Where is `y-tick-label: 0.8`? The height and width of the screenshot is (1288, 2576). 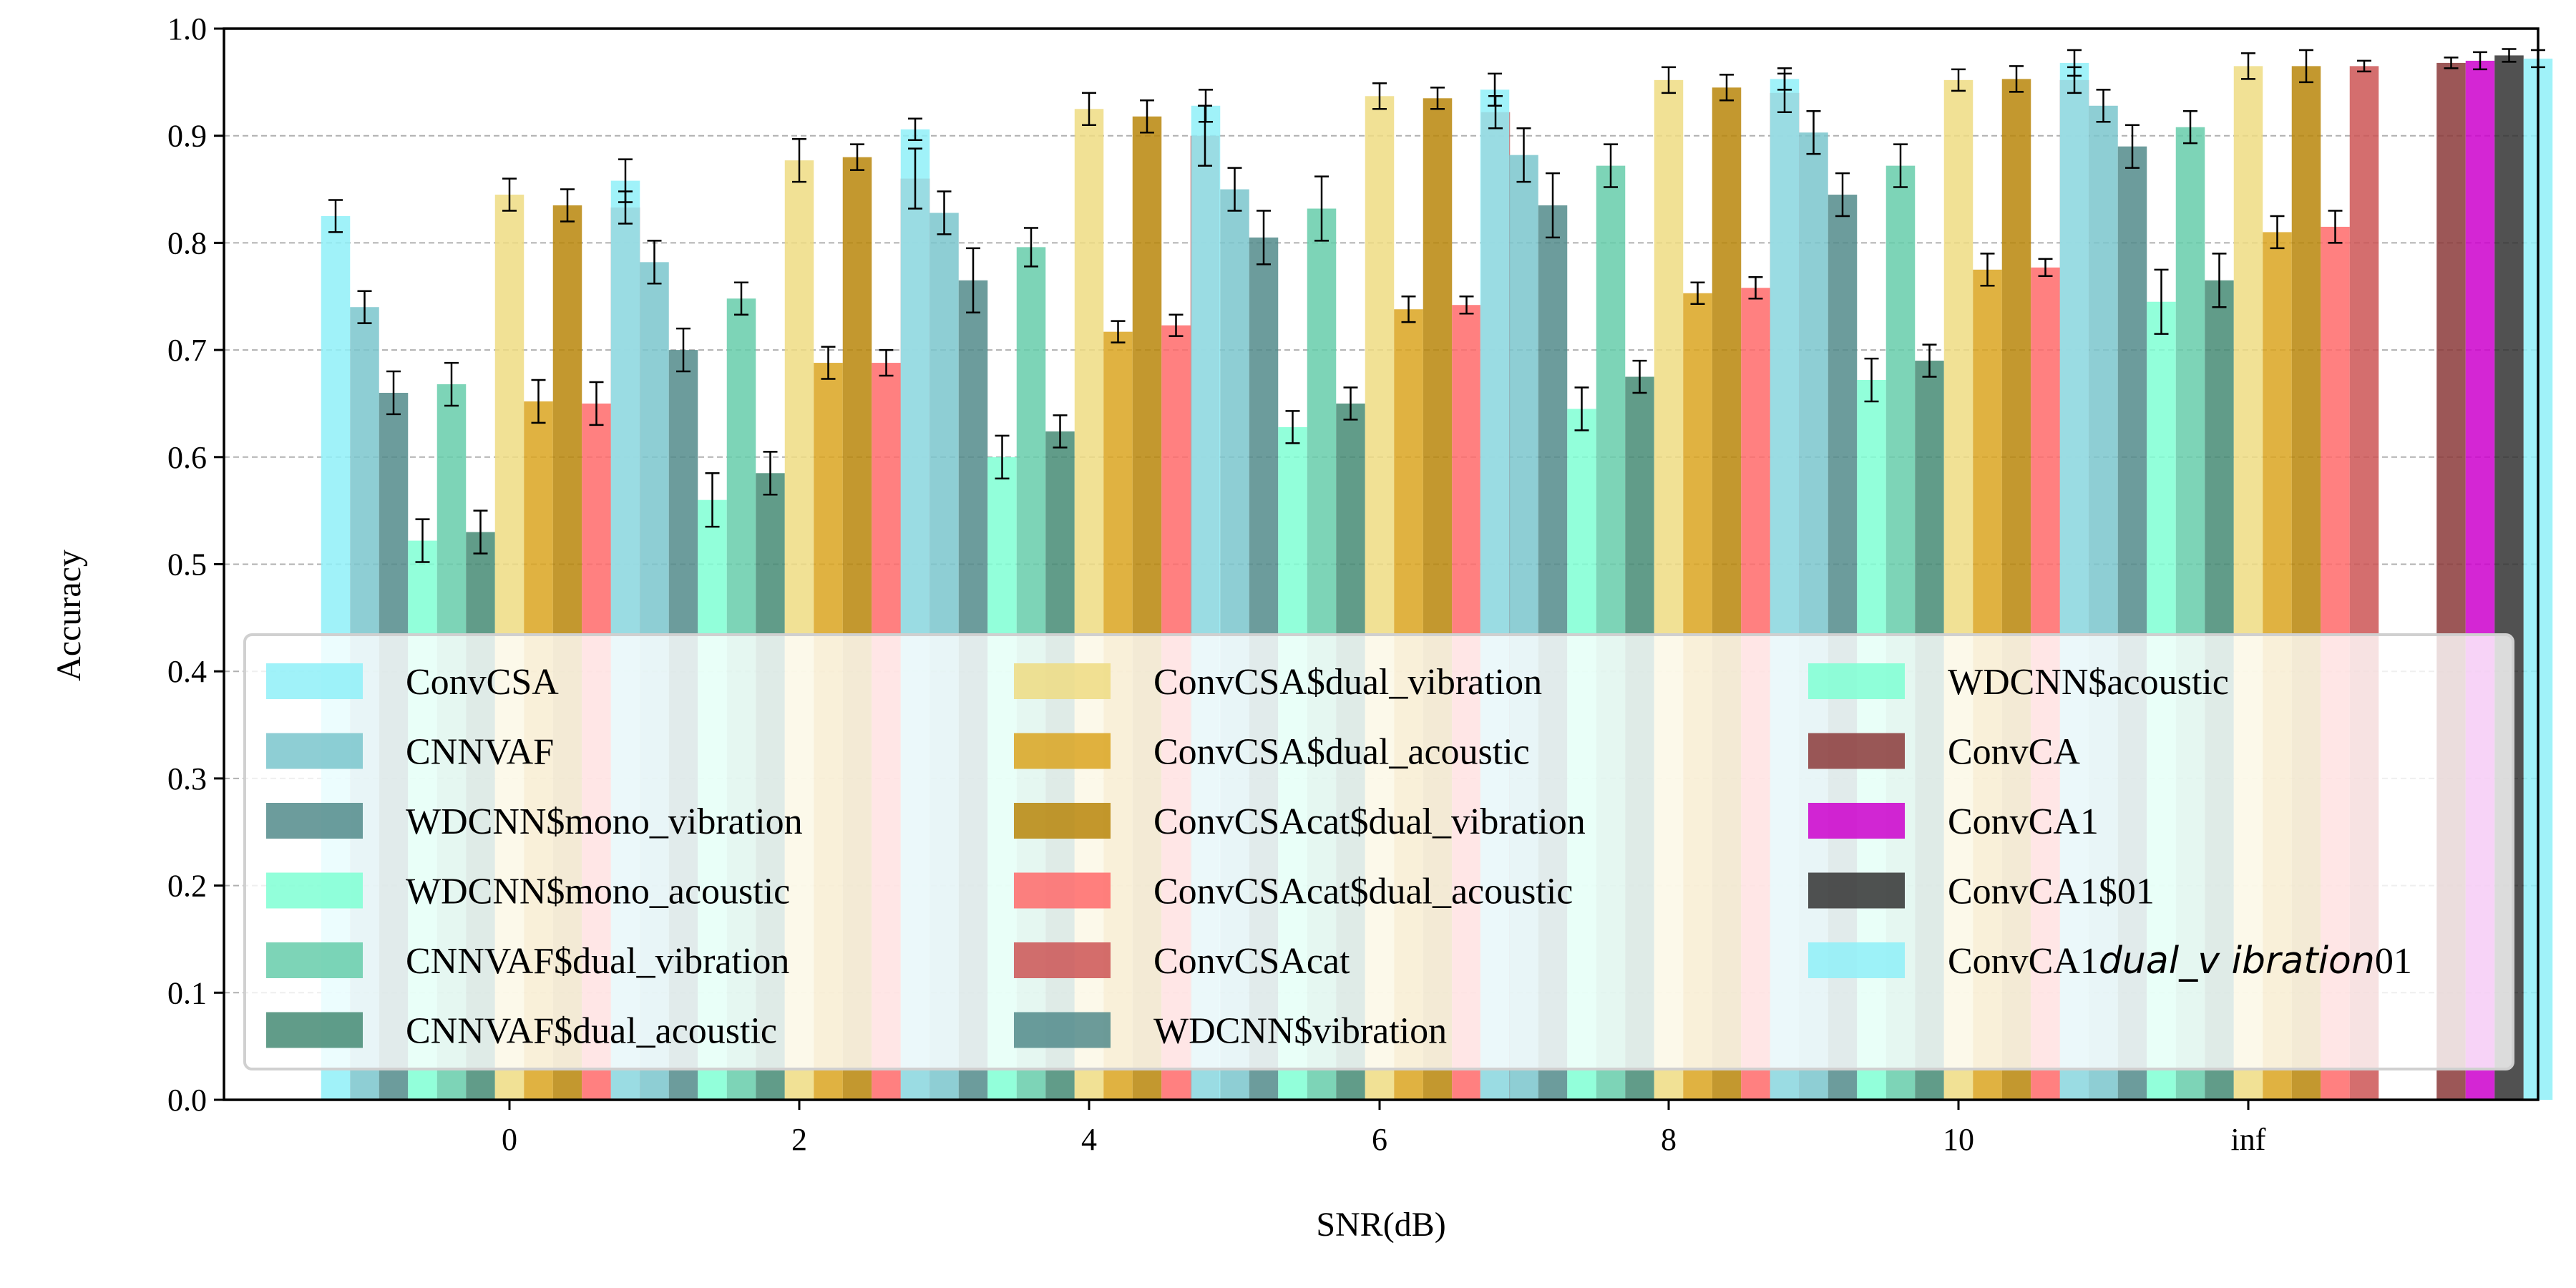
y-tick-label: 0.8 is located at coordinates (187, 242).